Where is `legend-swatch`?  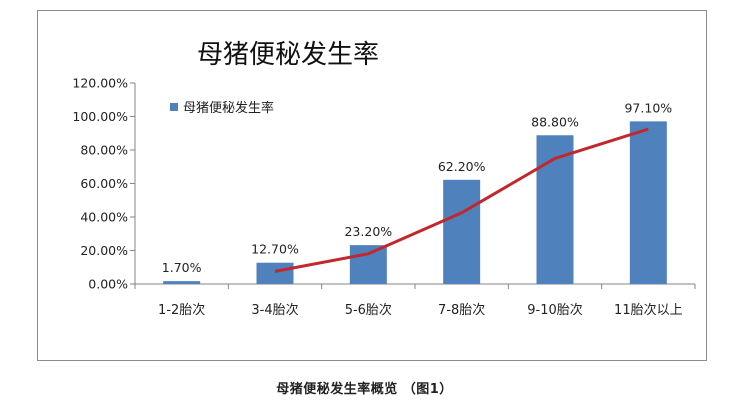
legend-swatch is located at coordinates (174, 107).